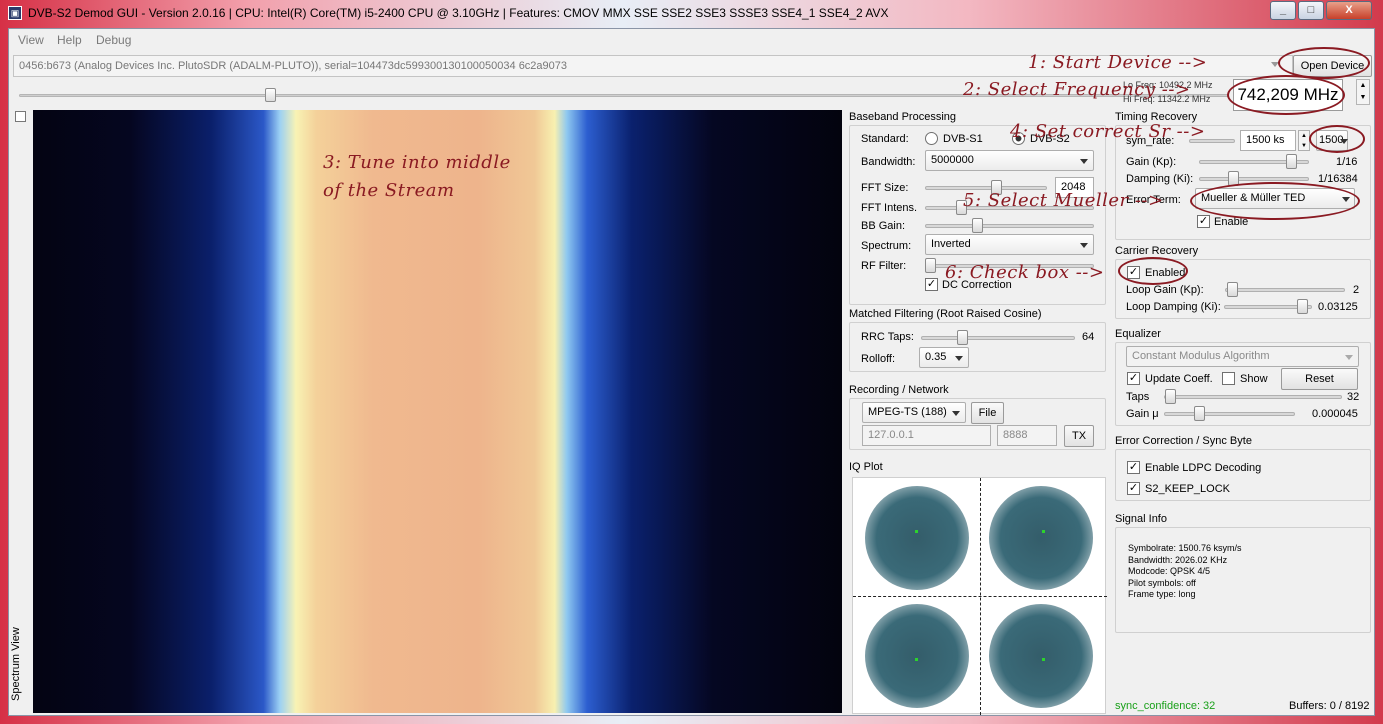 The width and height of the screenshot is (1383, 724). I want to click on recording-title: Recording / Network, so click(899, 390).